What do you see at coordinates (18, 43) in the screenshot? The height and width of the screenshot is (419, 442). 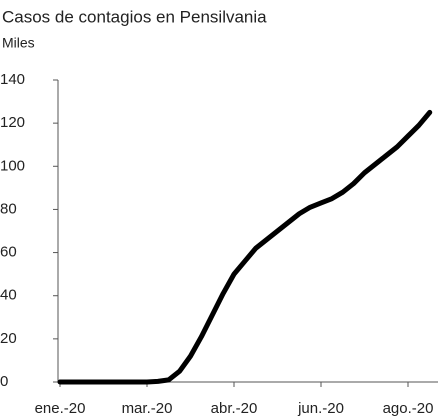 I see `chart-subtitle: Miles` at bounding box center [18, 43].